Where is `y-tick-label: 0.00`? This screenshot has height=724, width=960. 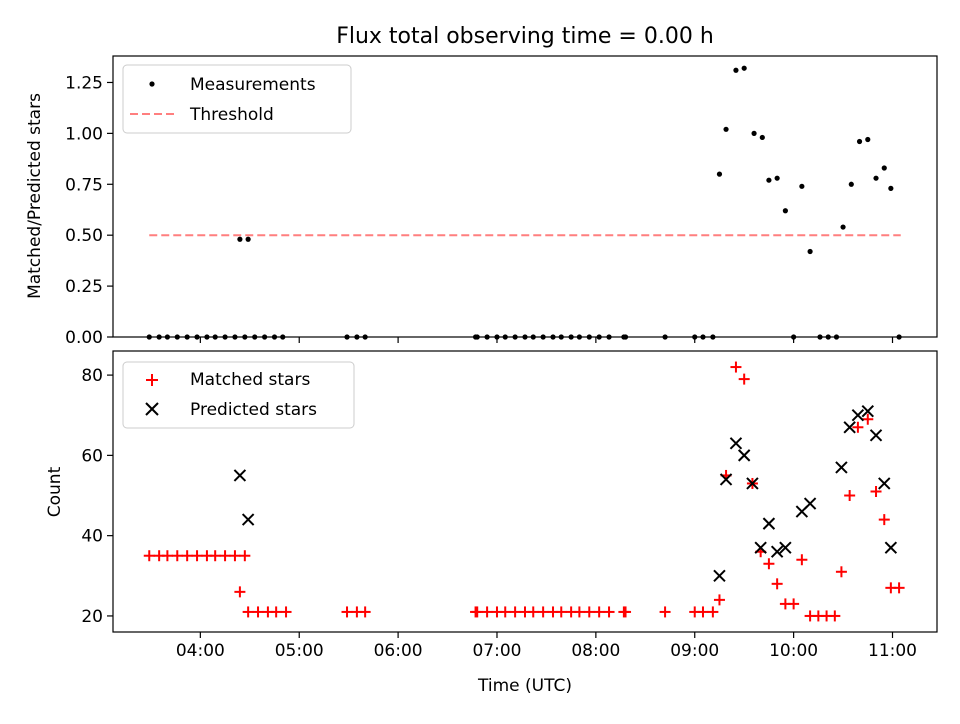
y-tick-label: 0.00 is located at coordinates (84, 338).